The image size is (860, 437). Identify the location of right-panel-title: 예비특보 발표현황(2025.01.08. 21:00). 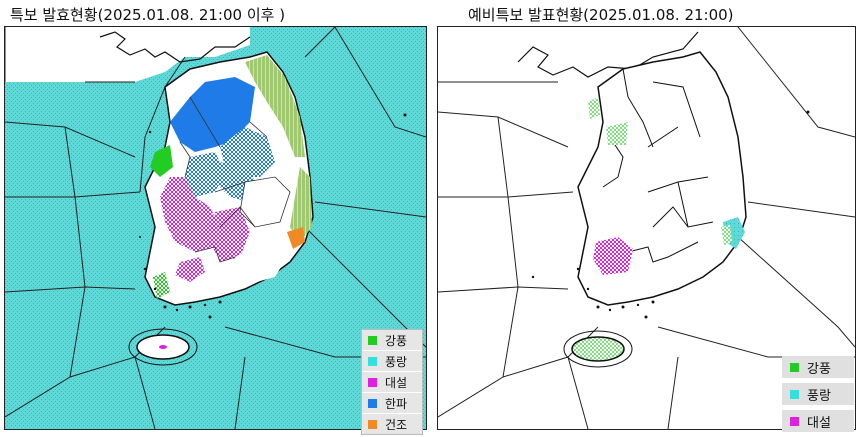
(601, 15).